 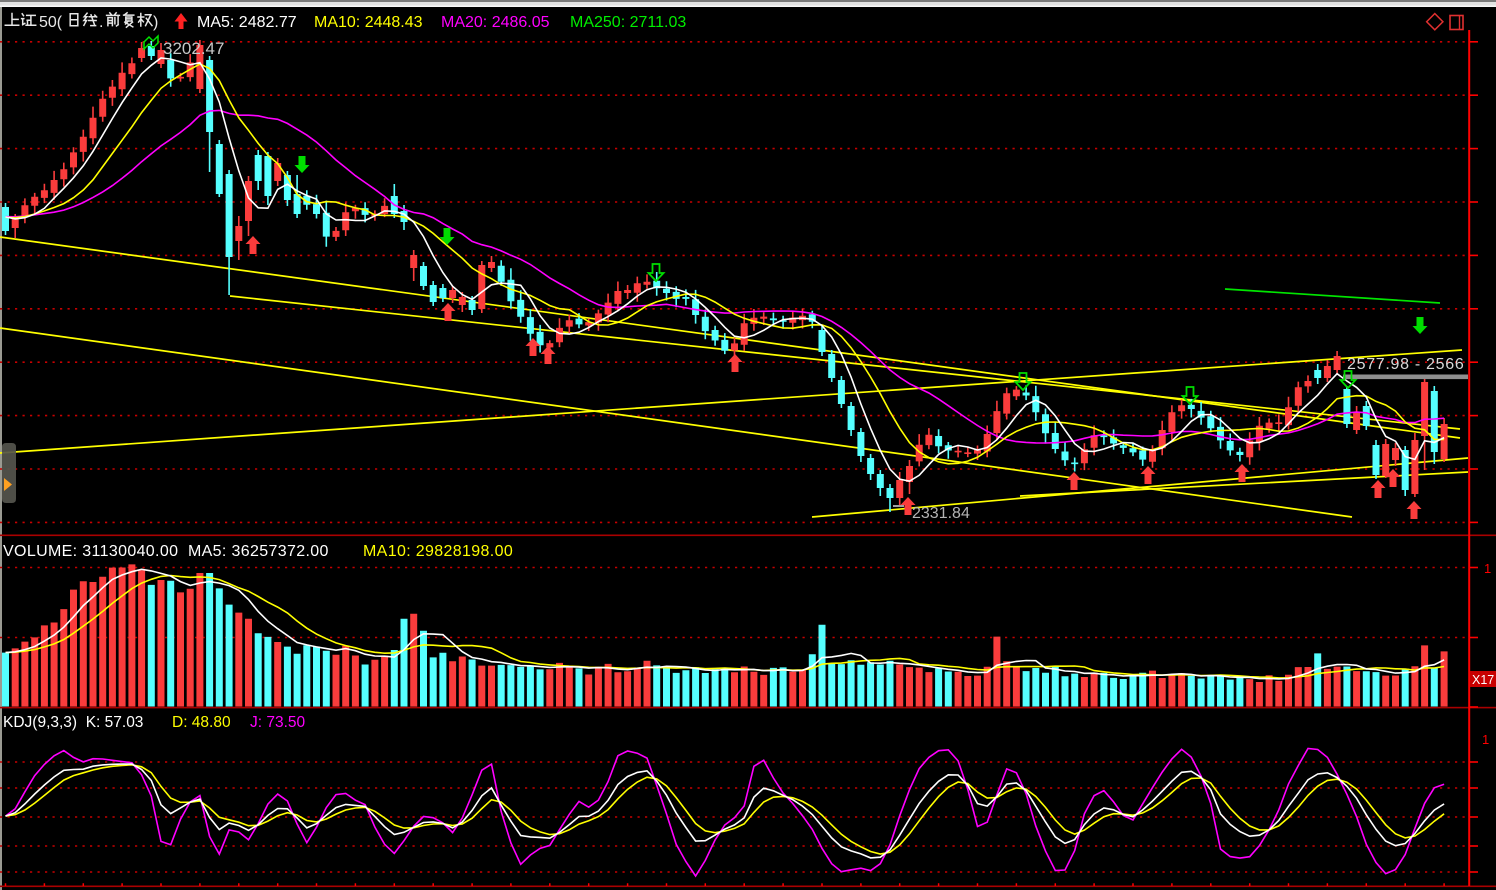 What do you see at coordinates (1405, 364) in the screenshot?
I see `svg-text: 2577.98 - 2566` at bounding box center [1405, 364].